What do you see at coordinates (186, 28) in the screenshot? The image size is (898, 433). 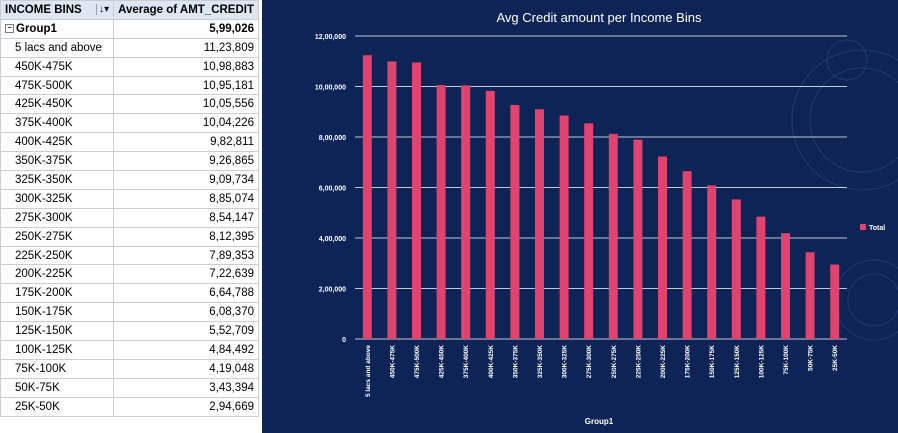 I see `group-value-cell: 5,99,026` at bounding box center [186, 28].